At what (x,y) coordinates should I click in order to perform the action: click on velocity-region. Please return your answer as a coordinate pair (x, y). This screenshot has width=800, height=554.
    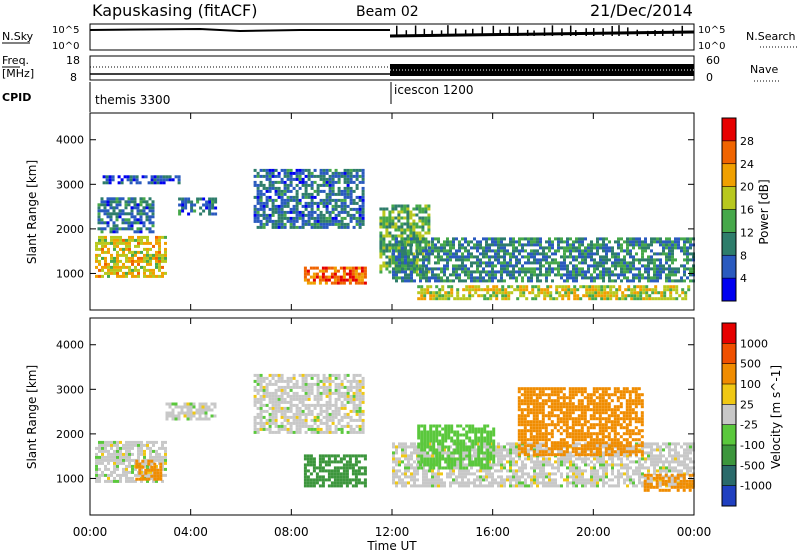
    Looking at the image, I should click on (335, 471).